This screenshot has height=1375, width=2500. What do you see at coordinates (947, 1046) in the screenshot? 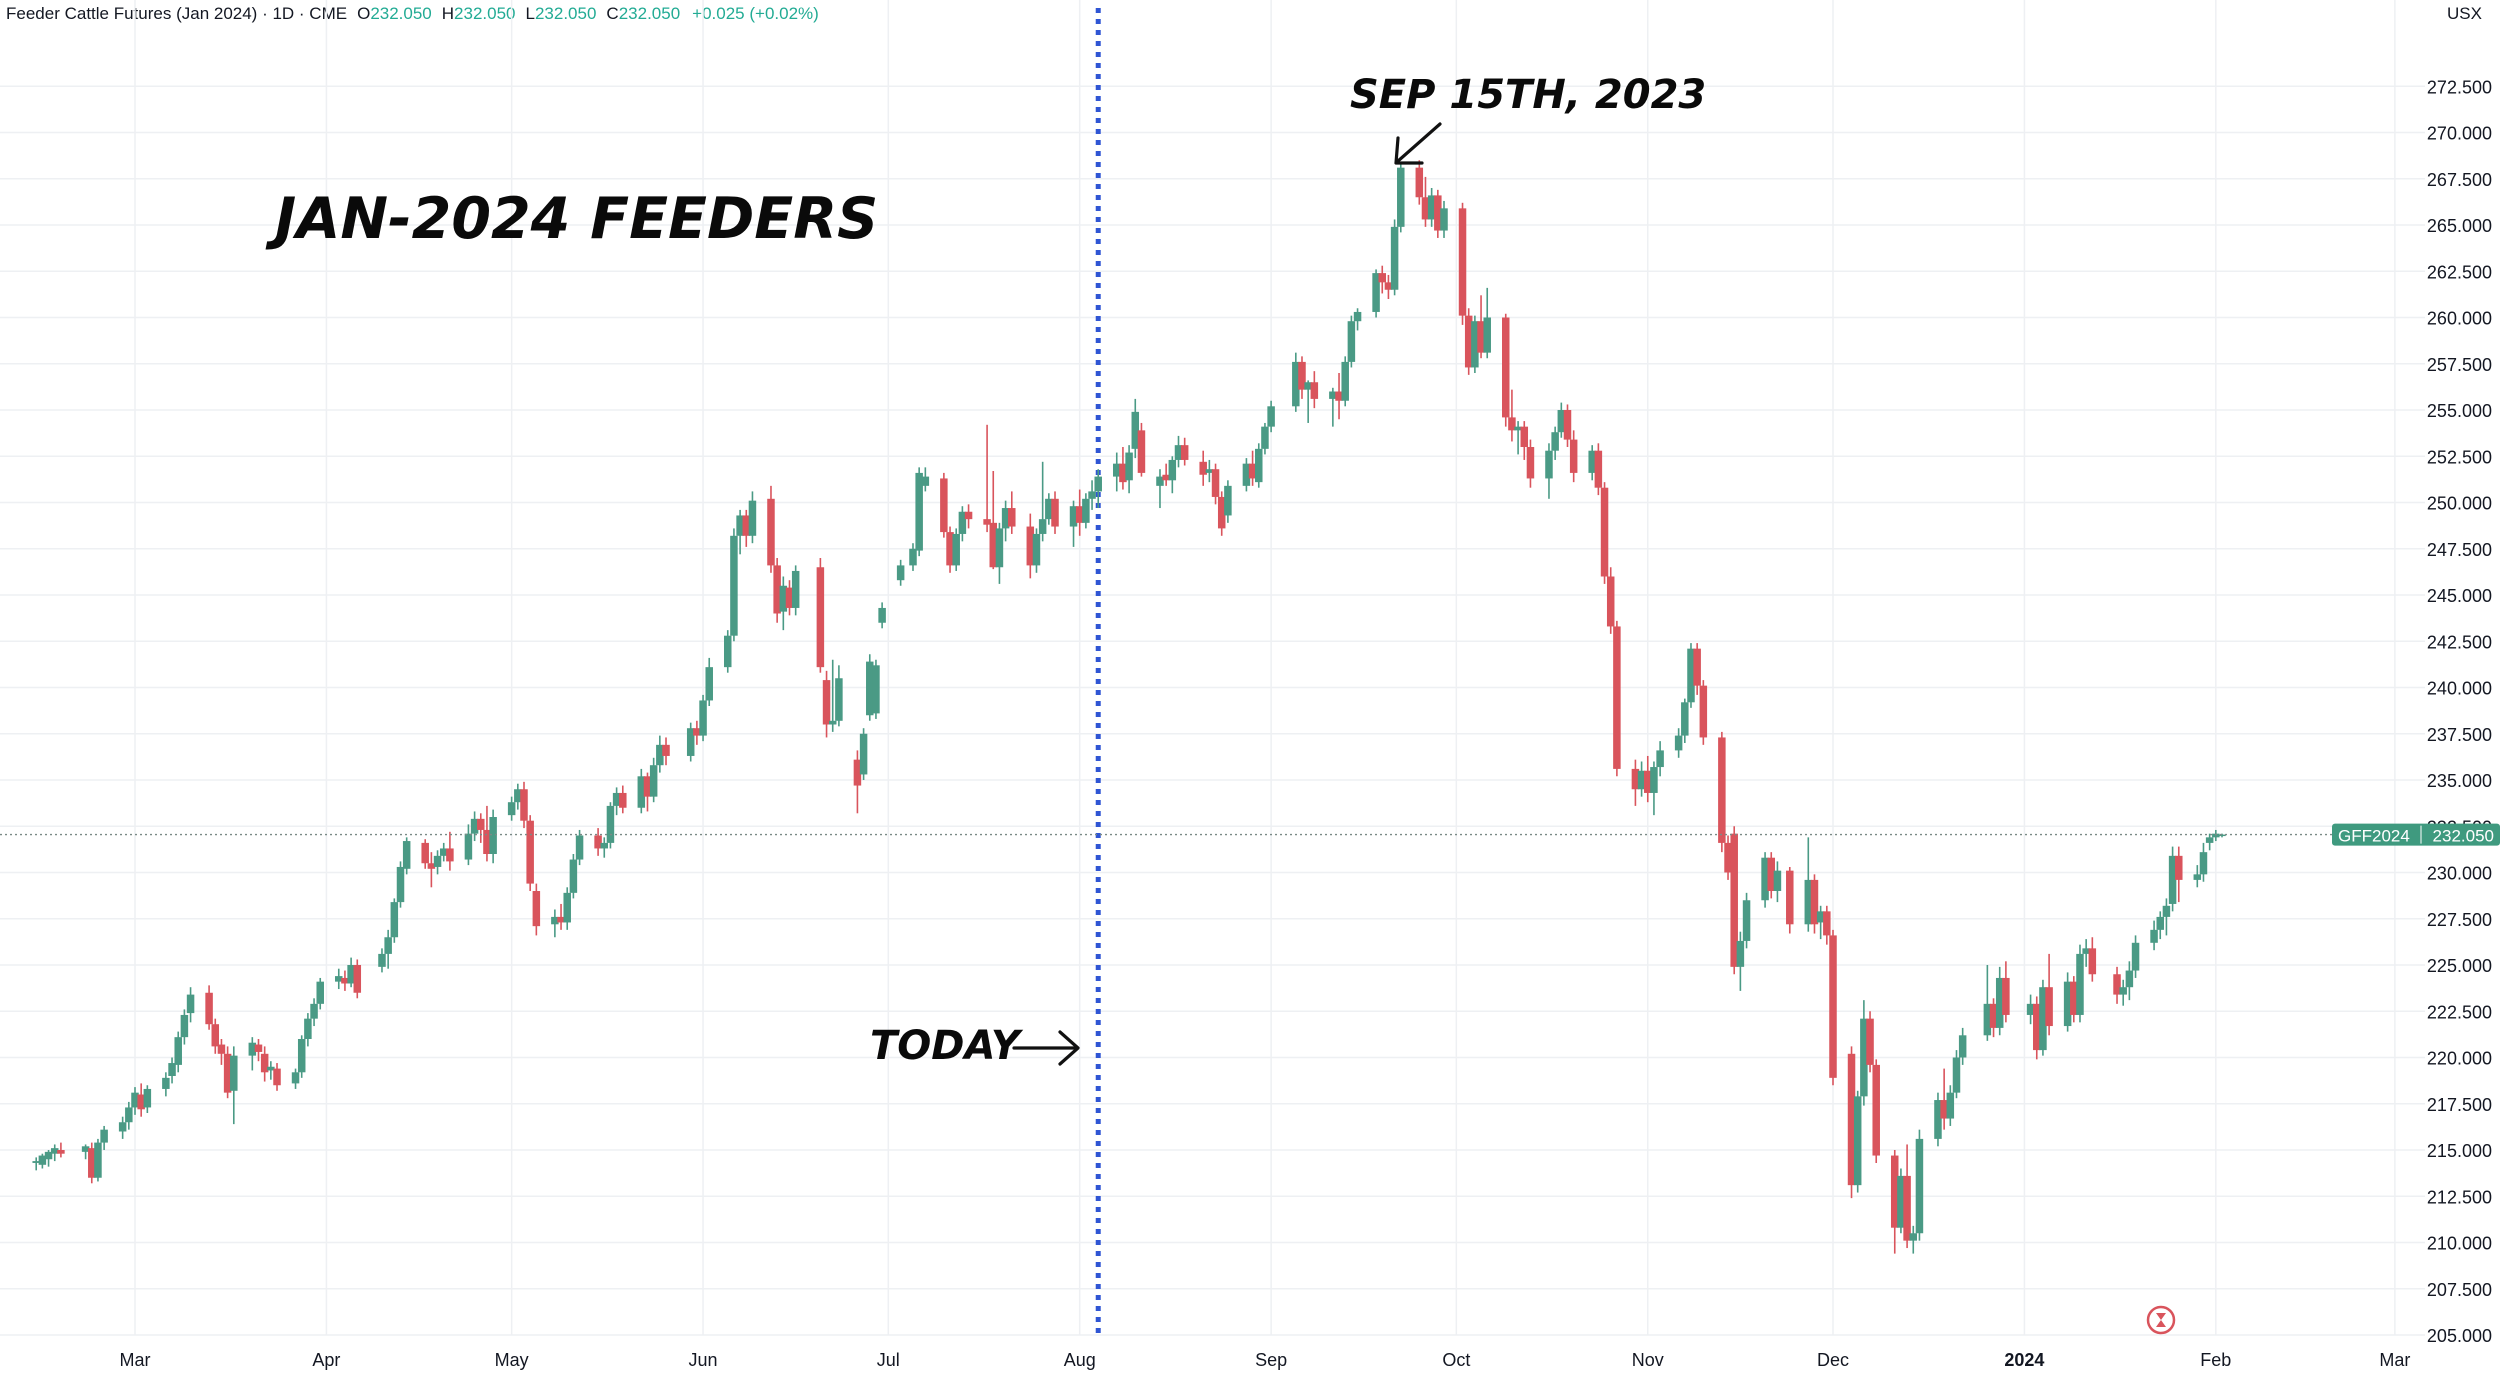
I see `today-label: TODAY` at bounding box center [947, 1046].